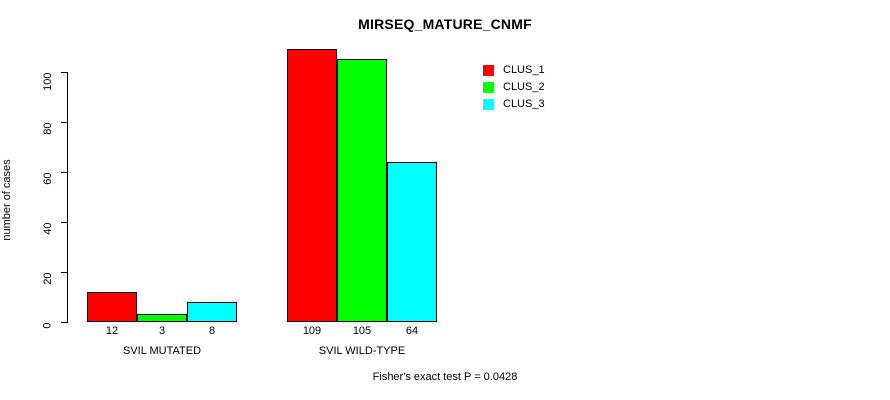 The width and height of the screenshot is (890, 400). Describe the element at coordinates (162, 205) in the screenshot. I see `bar-group: 12 3 8 SVIL MUTATED` at that location.